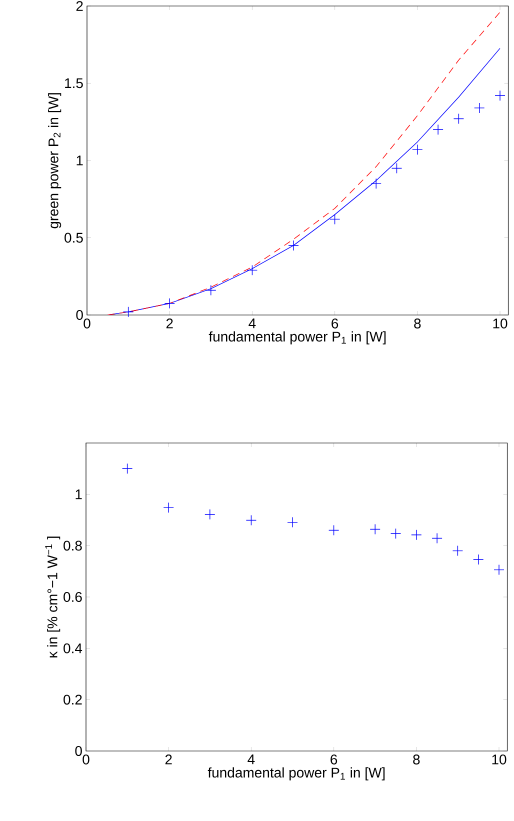 The height and width of the screenshot is (821, 514). I want to click on y-tick-label: 0.8, so click(73, 545).